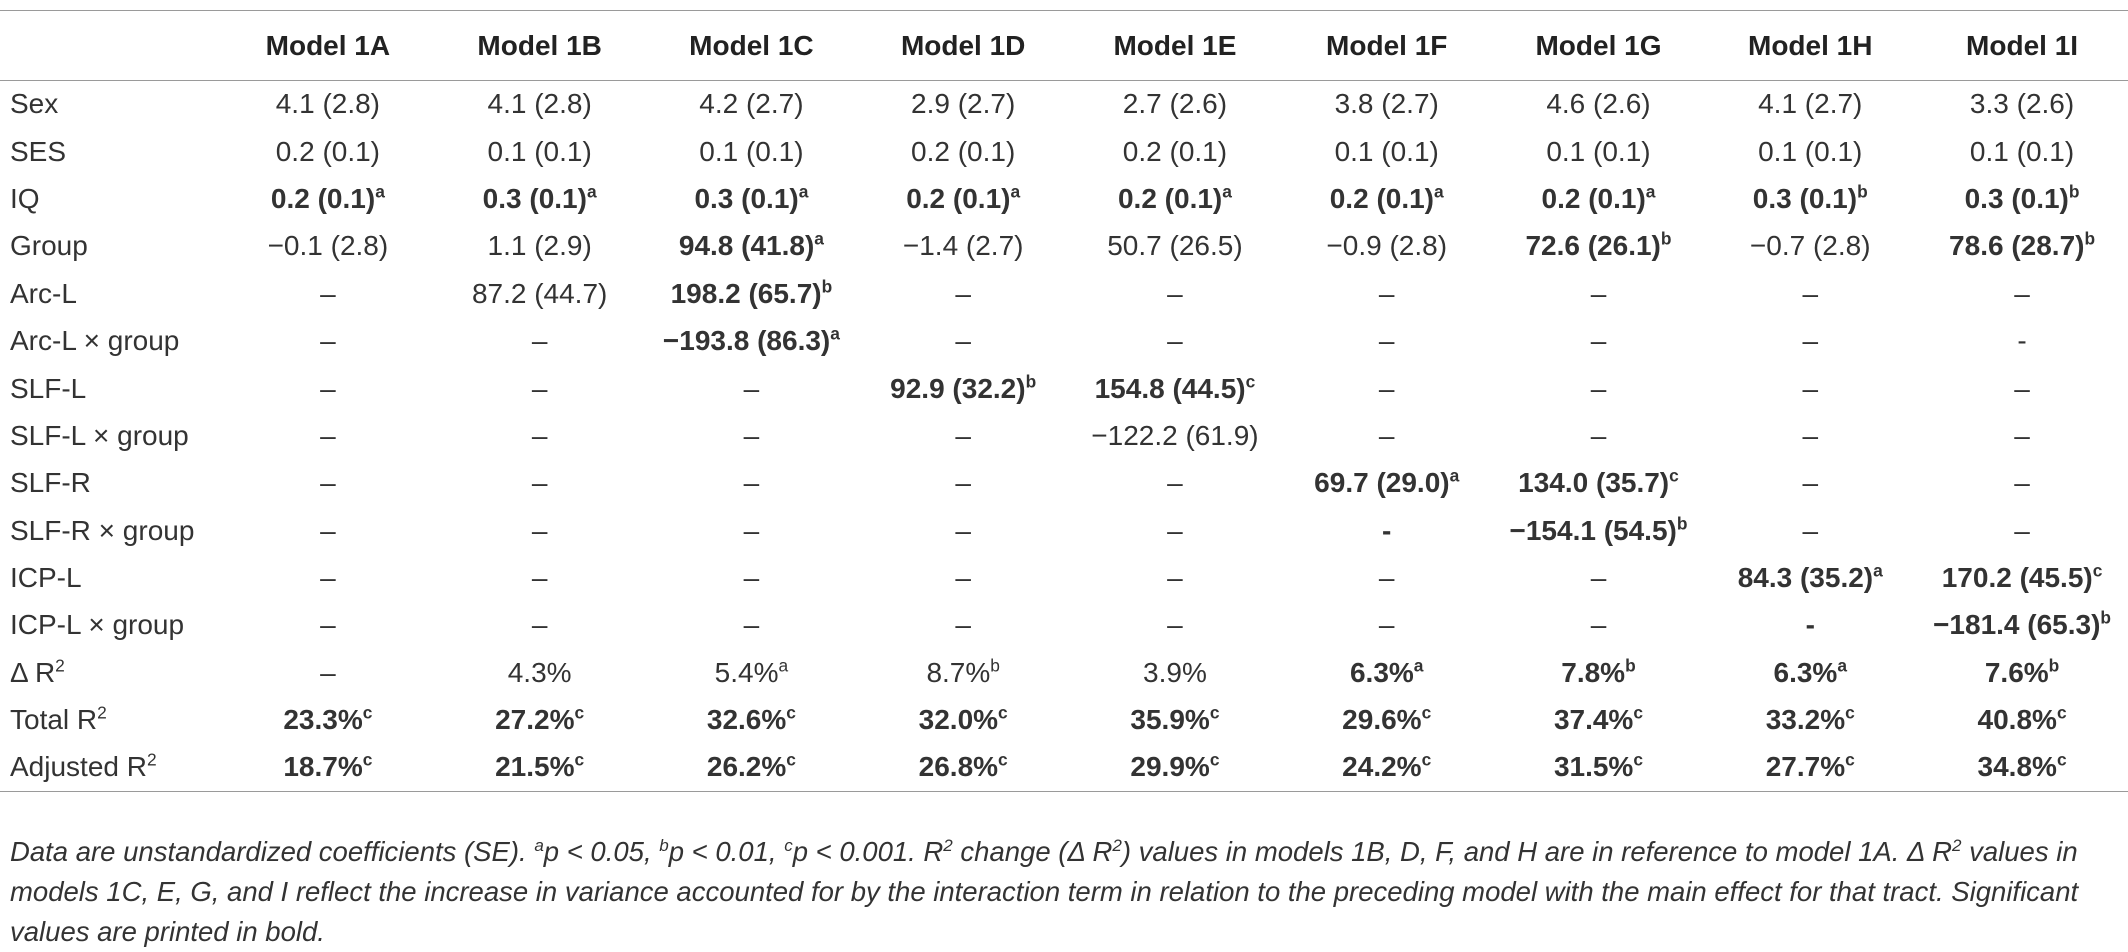  Describe the element at coordinates (1593, 767) in the screenshot. I see `cell-value: 31.5%` at that location.